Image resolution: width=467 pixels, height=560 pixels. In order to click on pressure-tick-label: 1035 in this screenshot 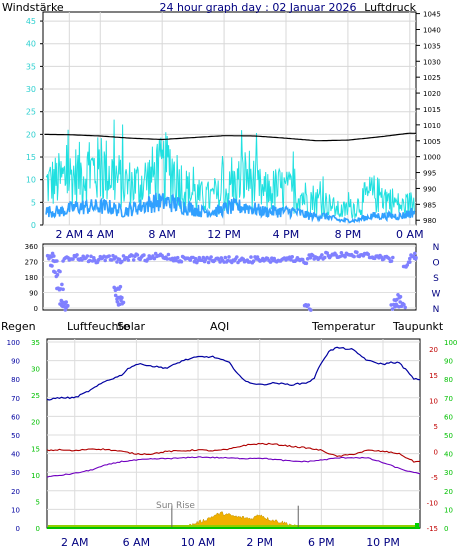, I will do `click(432, 46)`.